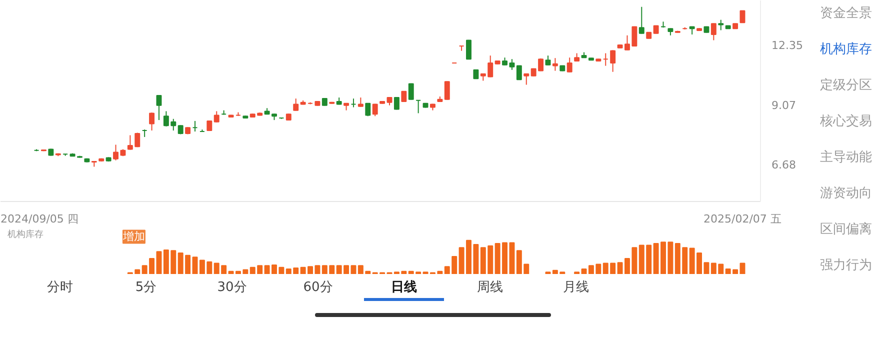  Describe the element at coordinates (743, 219) in the screenshot. I see `x-tick-label: 2025/02/07 五` at that location.